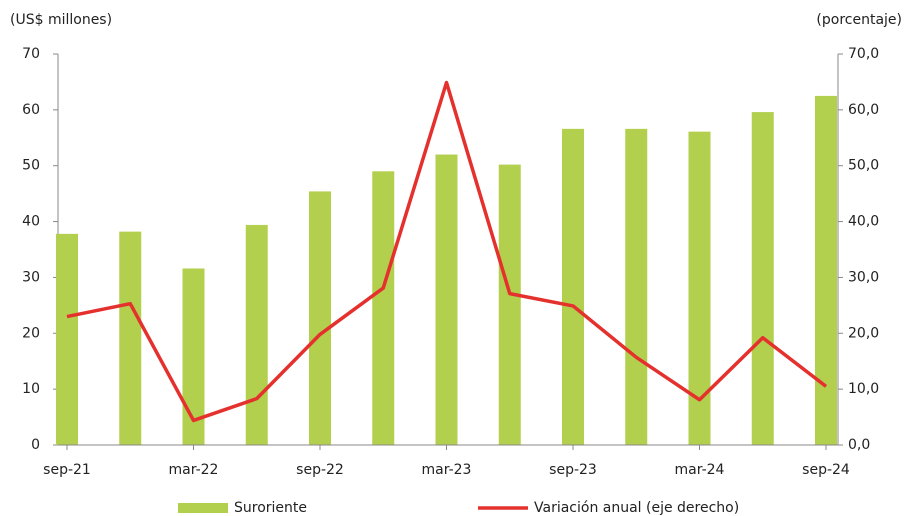 The image size is (908, 516). Describe the element at coordinates (863, 333) in the screenshot. I see `y2-tick-label: 20,0` at that location.